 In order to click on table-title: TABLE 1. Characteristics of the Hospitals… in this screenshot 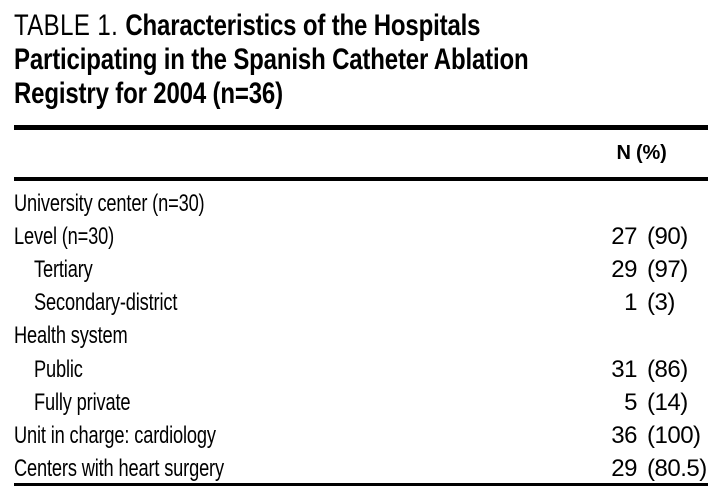, I will do `click(271, 60)`.